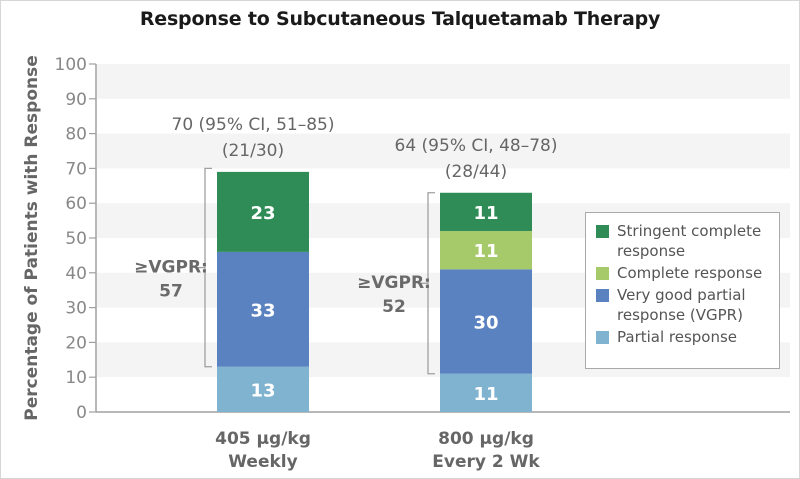 This screenshot has height=479, width=800. I want to click on legend-swatch-stringent-complete, so click(602, 231).